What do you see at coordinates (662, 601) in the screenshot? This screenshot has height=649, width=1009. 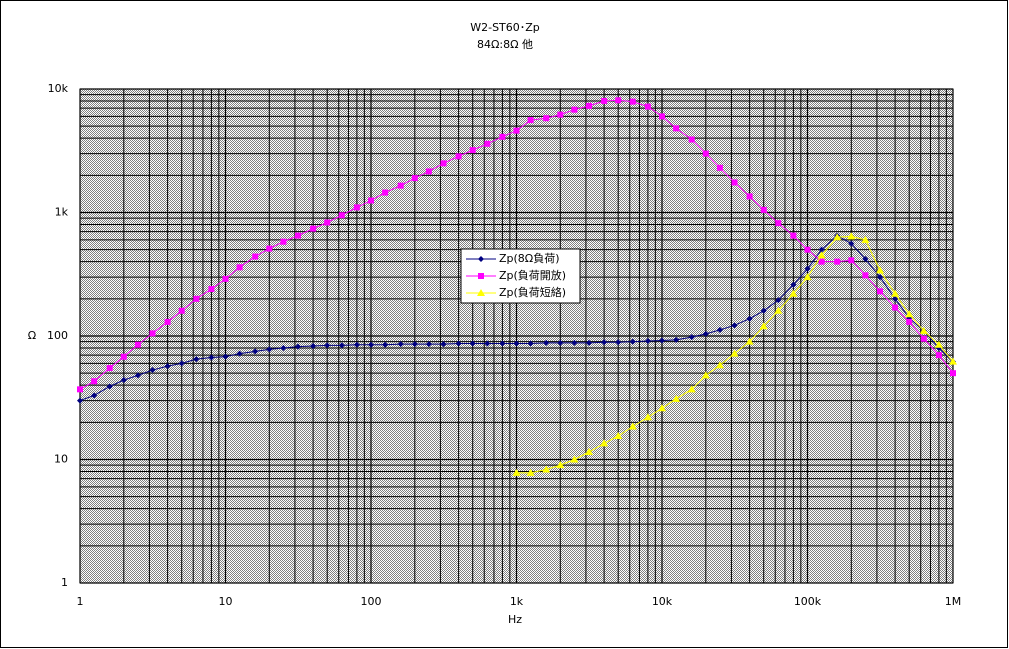 I see `x-tick-label: 10k` at bounding box center [662, 601].